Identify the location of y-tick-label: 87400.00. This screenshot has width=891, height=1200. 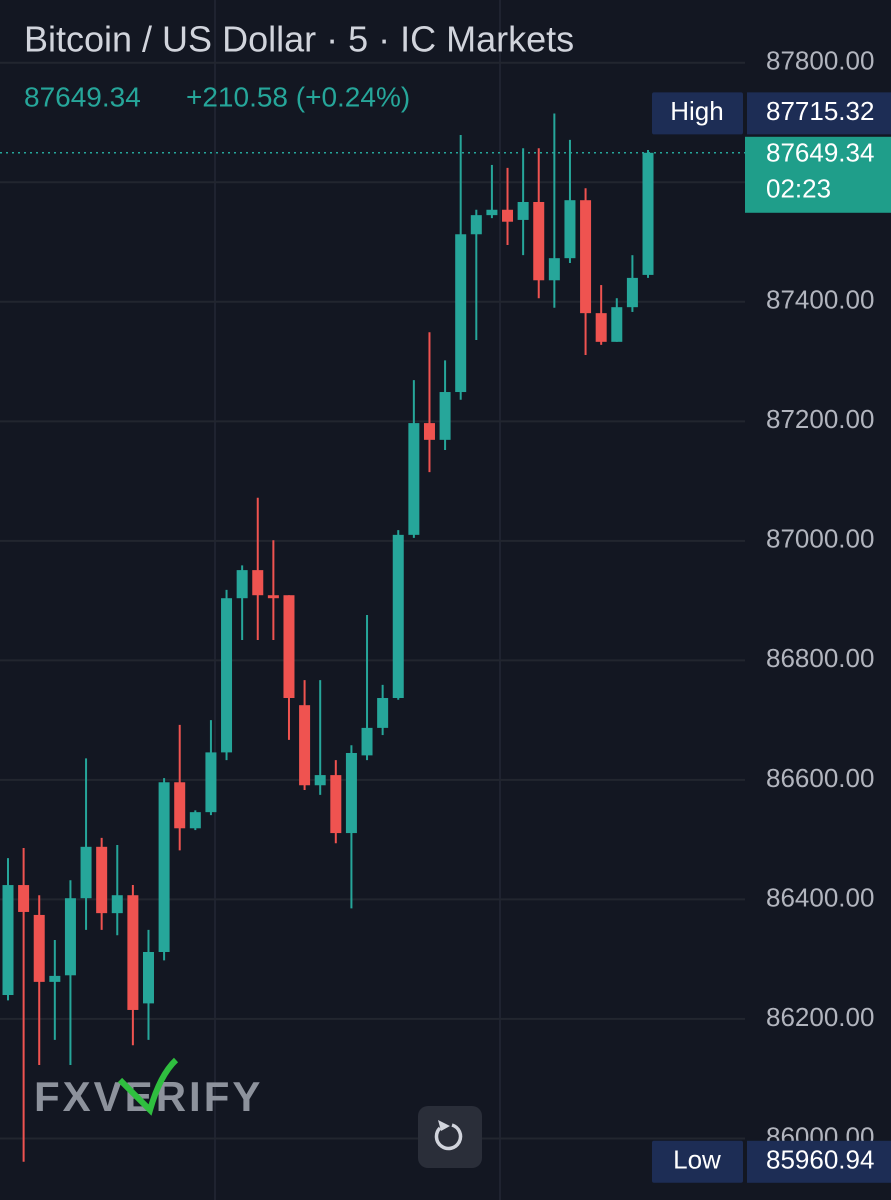
(820, 300).